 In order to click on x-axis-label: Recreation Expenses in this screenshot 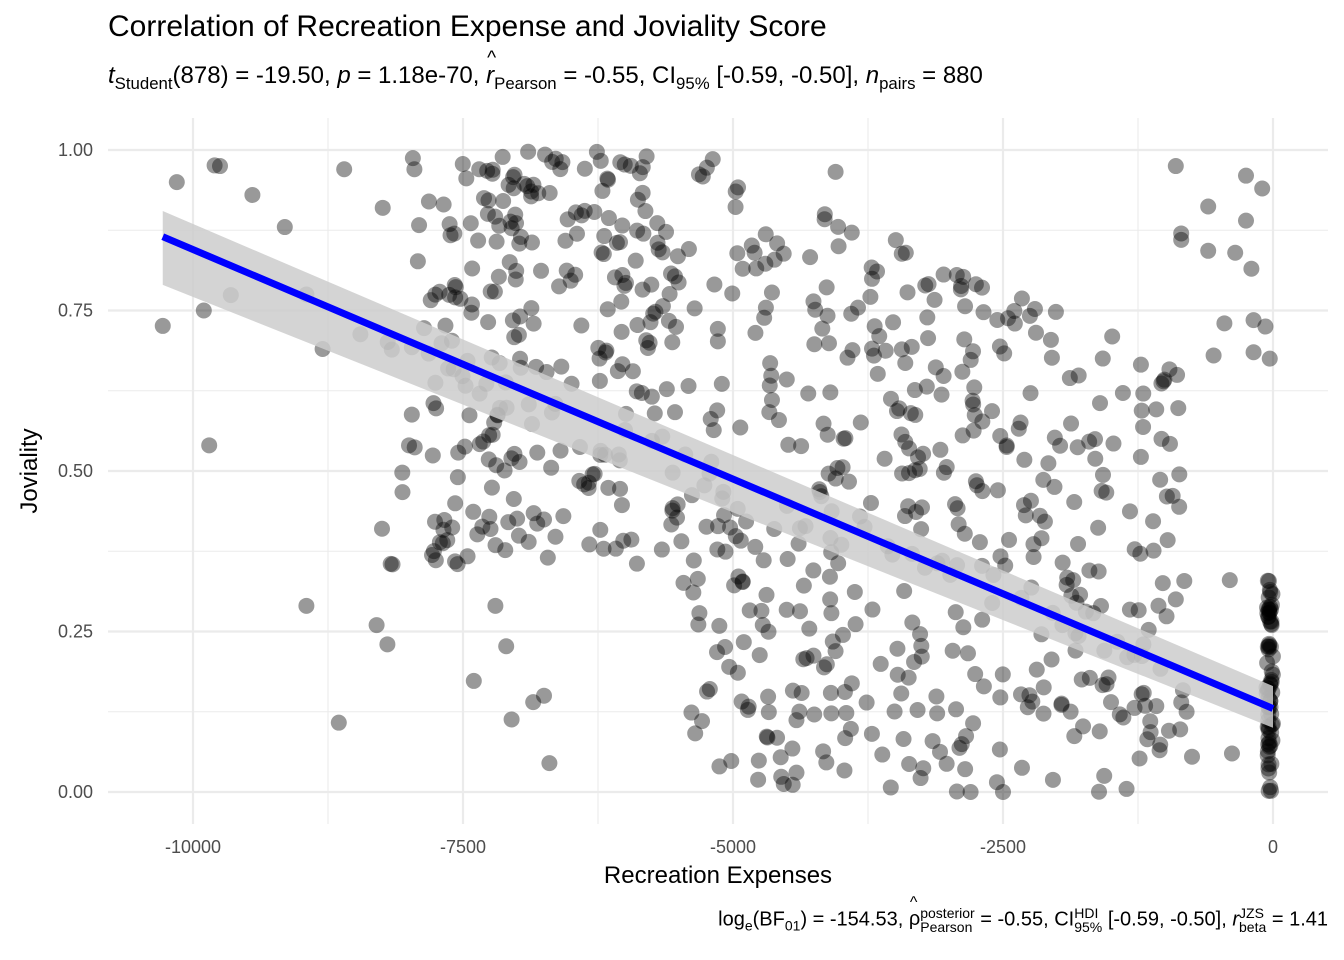, I will do `click(718, 875)`.